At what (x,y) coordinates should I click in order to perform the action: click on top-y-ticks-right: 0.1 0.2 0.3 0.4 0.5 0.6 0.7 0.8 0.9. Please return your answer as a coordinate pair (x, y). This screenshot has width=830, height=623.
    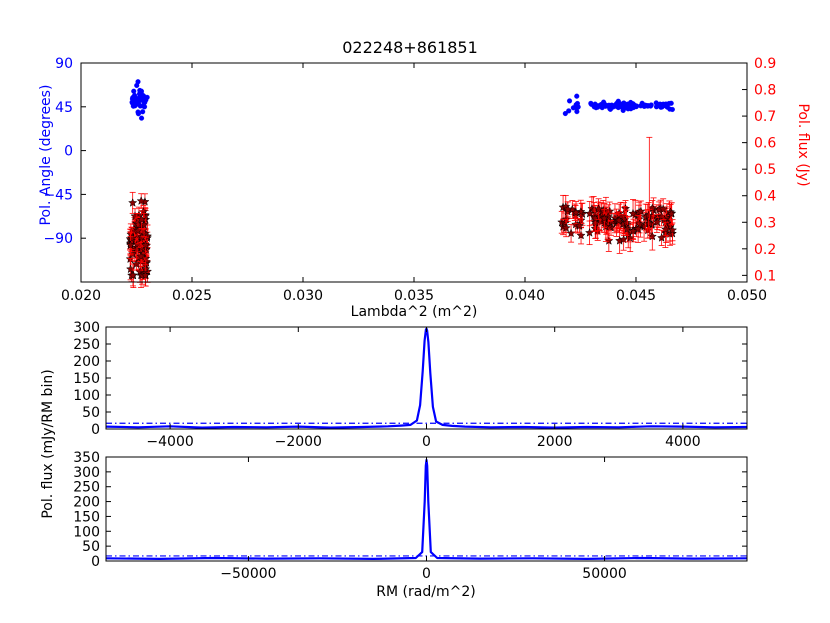
    Looking at the image, I should click on (759, 170).